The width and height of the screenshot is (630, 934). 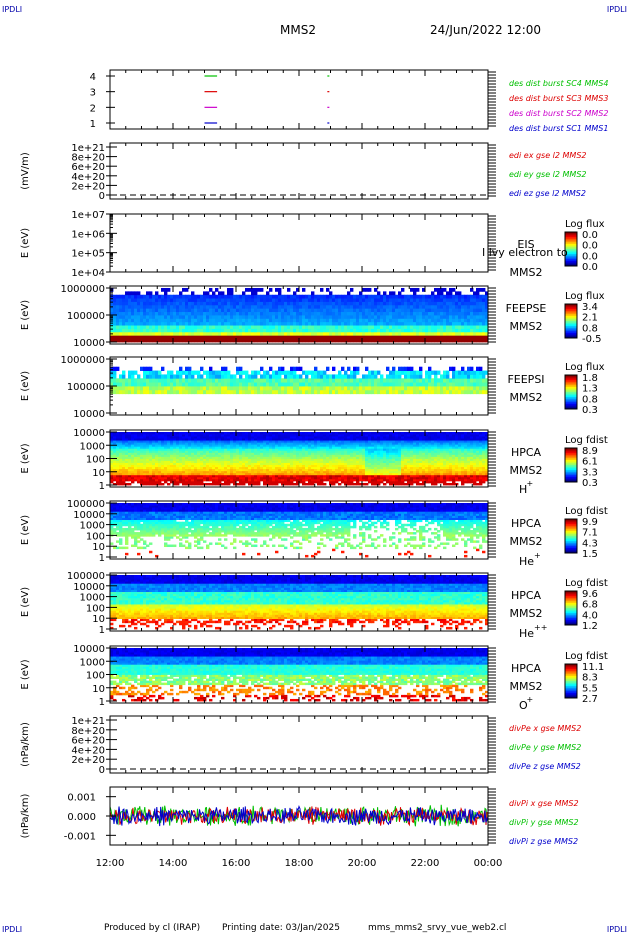 I want to click on colorbar-tick-label: 0.0, so click(x=590, y=246).